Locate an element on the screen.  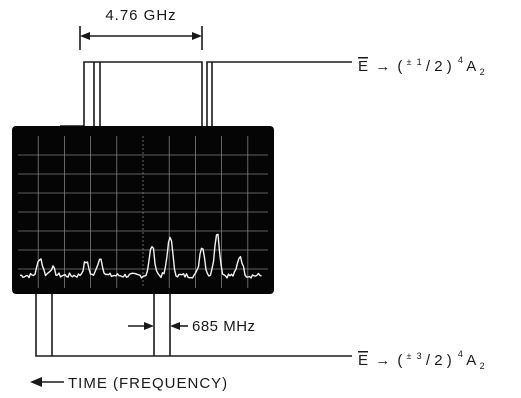
upper-level-label: E → ( ± 1 / 2 ) 4 A 2 is located at coordinates (421, 63).